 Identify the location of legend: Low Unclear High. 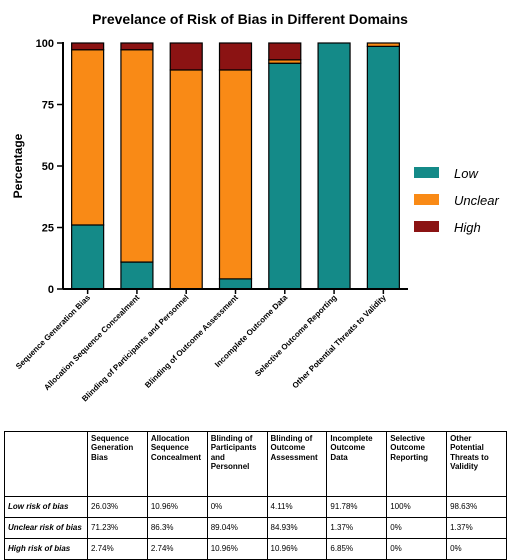
(456, 200).